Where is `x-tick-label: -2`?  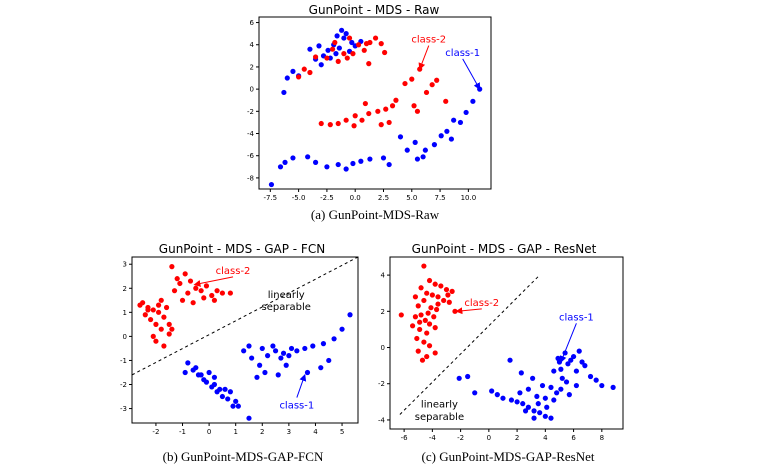
x-tick-label: -2 is located at coordinates (460, 438).